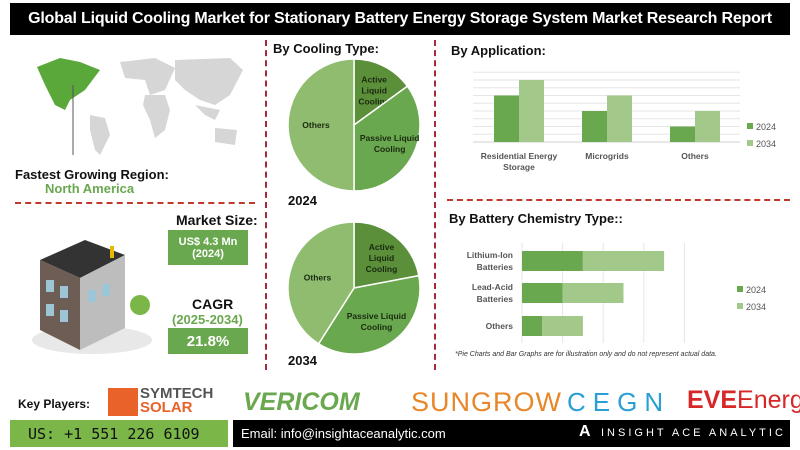 Image resolution: width=800 pixels, height=450 pixels. I want to click on email: Email: info@insightaceanalytic.com, so click(343, 433).